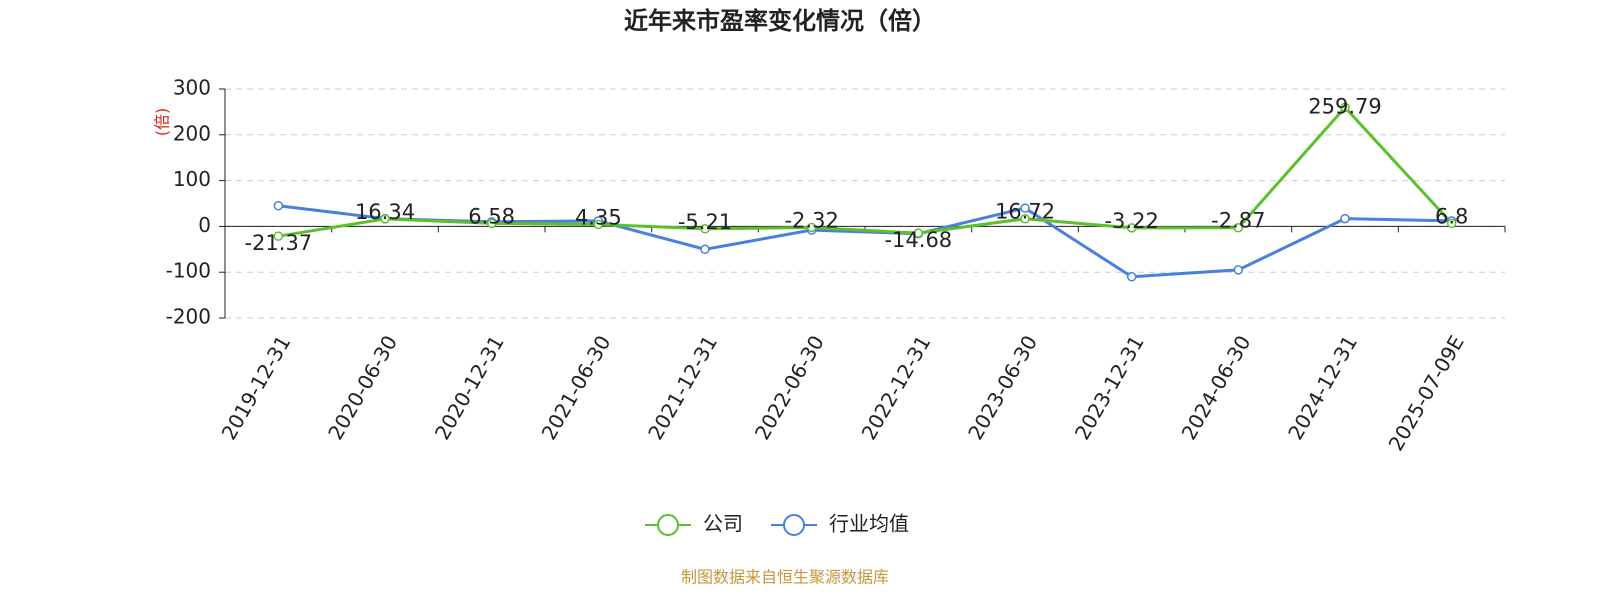  Describe the element at coordinates (785, 577) in the screenshot. I see `source-note: 制图数据来自恒生聚源数据库` at that location.